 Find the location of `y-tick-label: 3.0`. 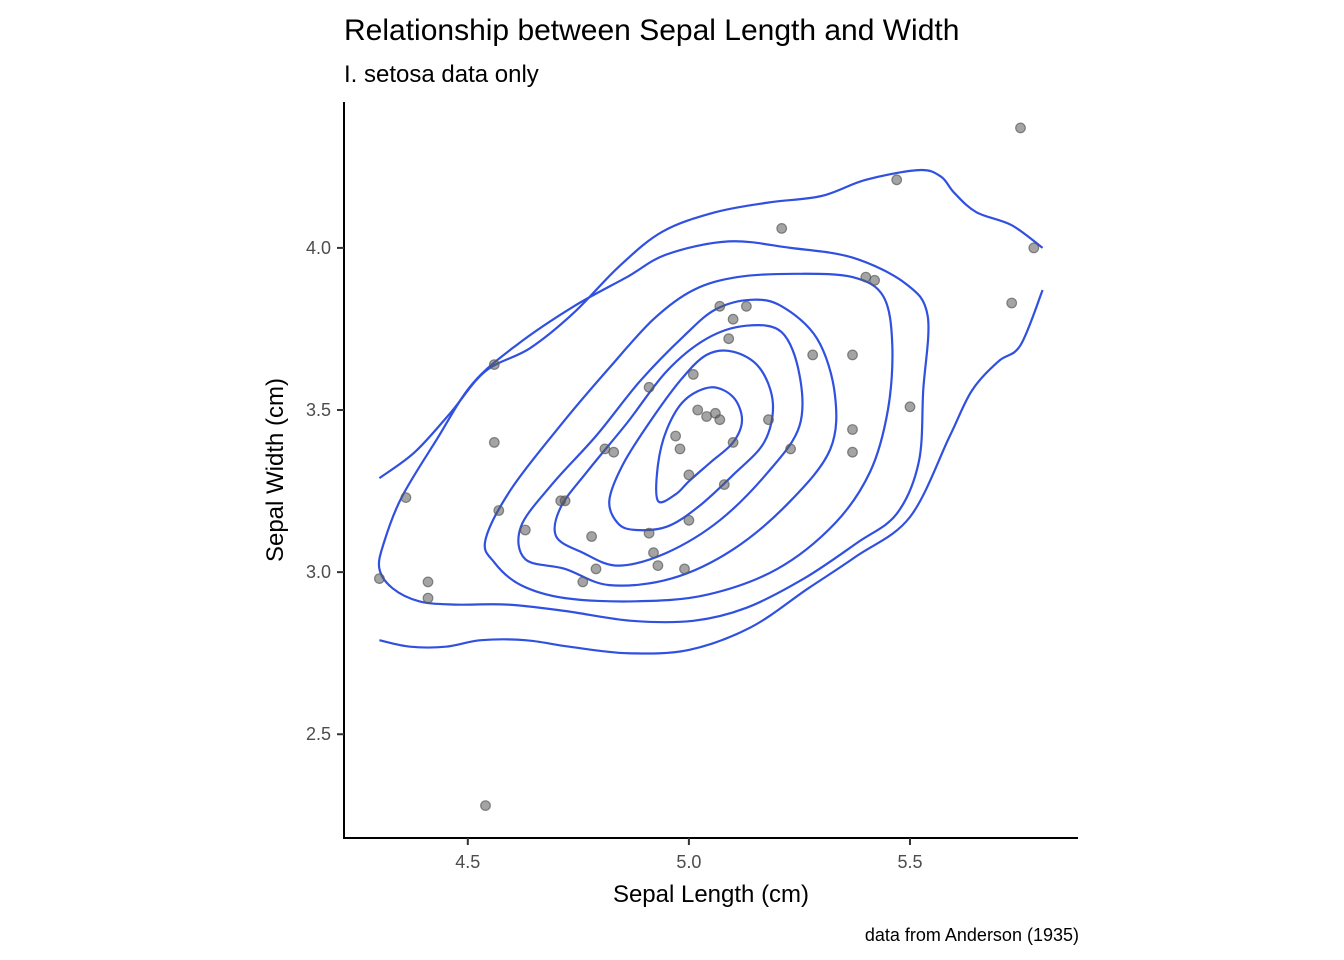

y-tick-label: 3.0 is located at coordinates (318, 572).